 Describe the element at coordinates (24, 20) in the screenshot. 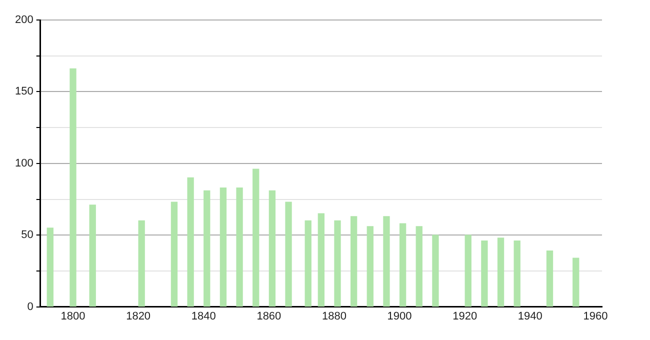

I see `y-tick-label: 200` at that location.